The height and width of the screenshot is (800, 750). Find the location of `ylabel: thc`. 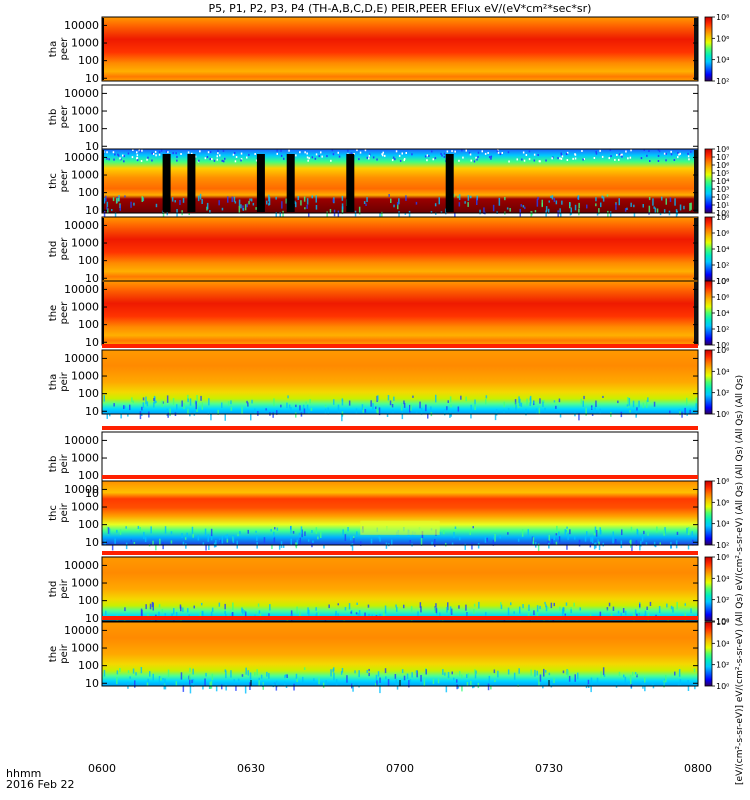

ylabel: thc is located at coordinates (53, 513).